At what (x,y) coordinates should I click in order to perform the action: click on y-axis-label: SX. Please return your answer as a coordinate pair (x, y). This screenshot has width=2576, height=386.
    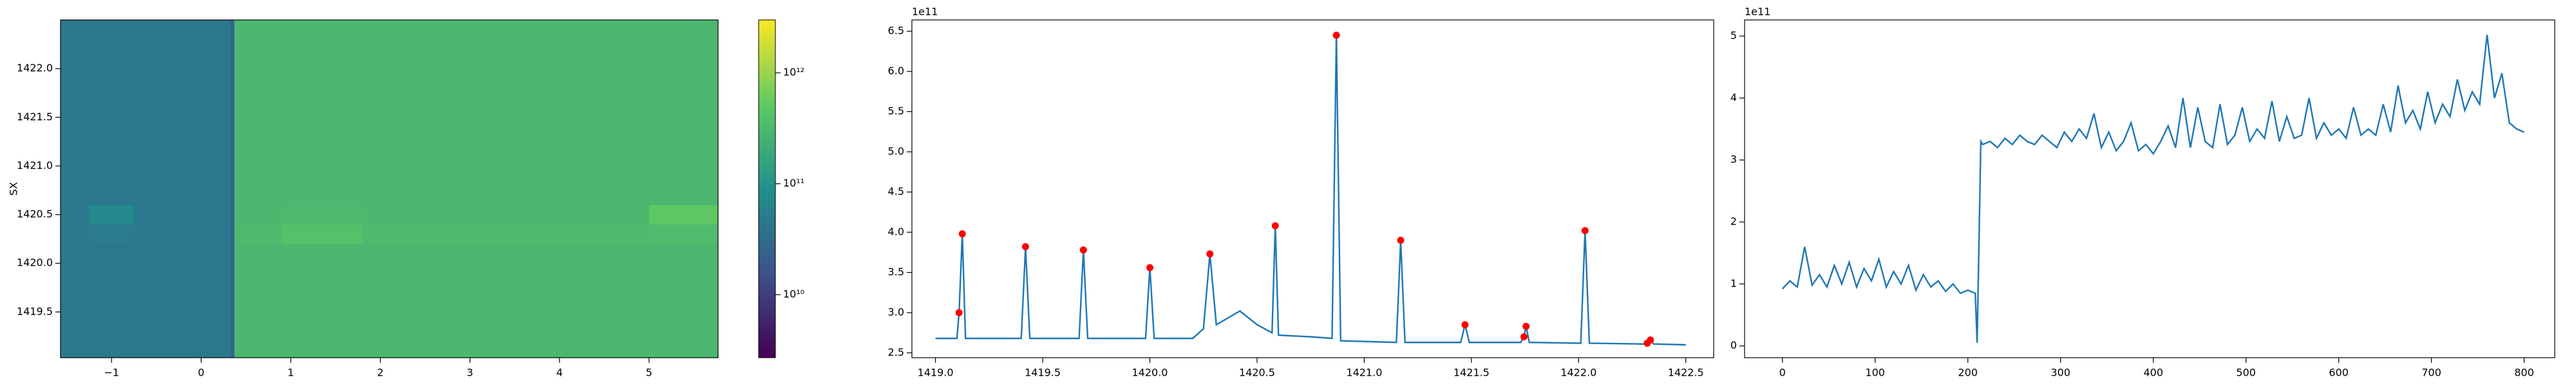
    Looking at the image, I should click on (14, 189).